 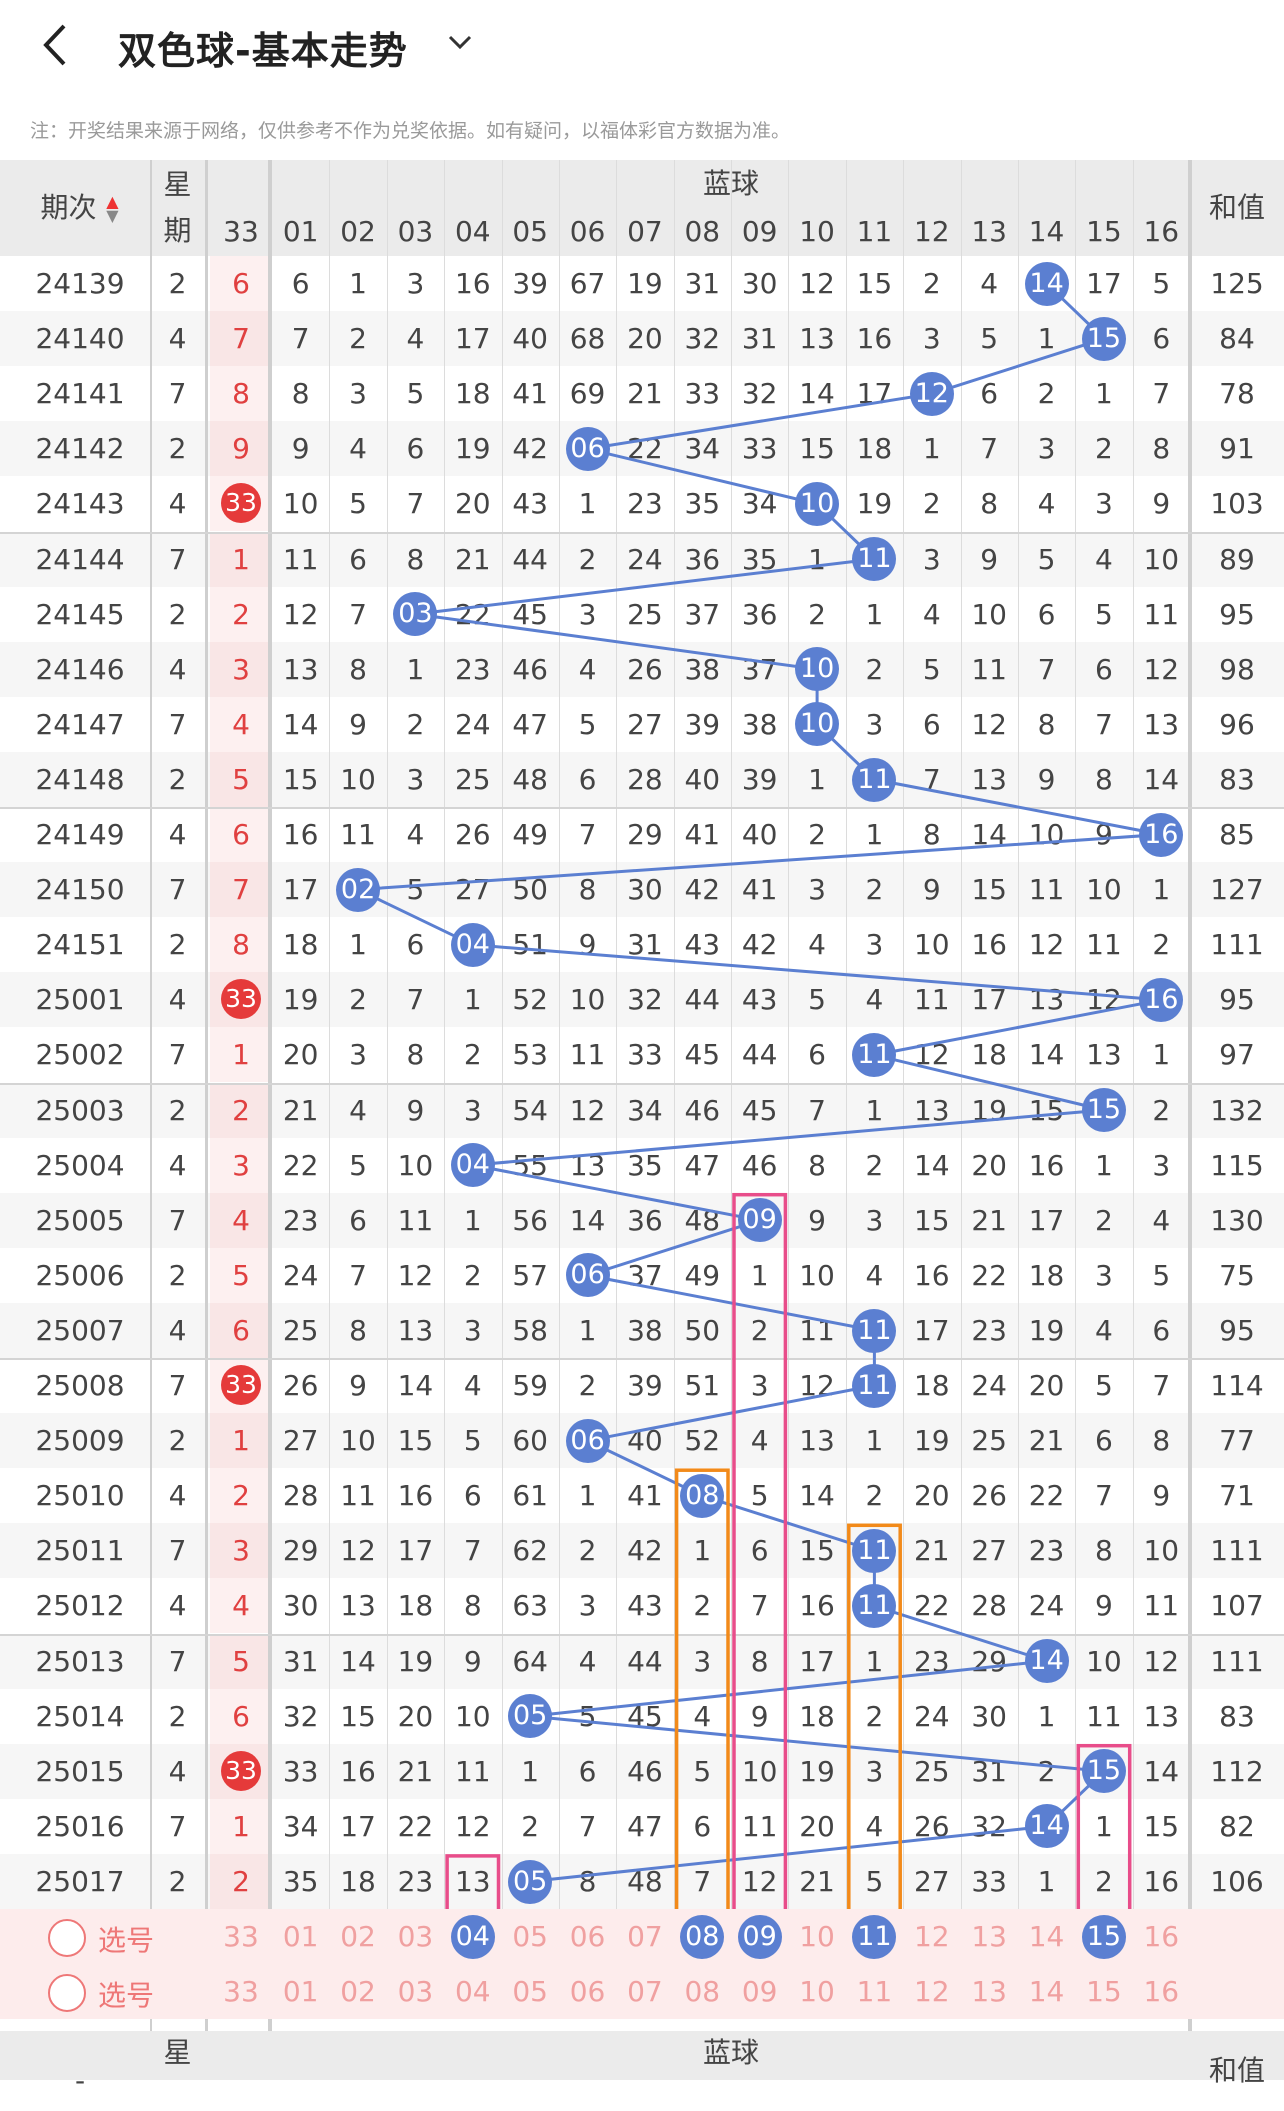 What do you see at coordinates (80, 945) in the screenshot?
I see `period-cell: 24151` at bounding box center [80, 945].